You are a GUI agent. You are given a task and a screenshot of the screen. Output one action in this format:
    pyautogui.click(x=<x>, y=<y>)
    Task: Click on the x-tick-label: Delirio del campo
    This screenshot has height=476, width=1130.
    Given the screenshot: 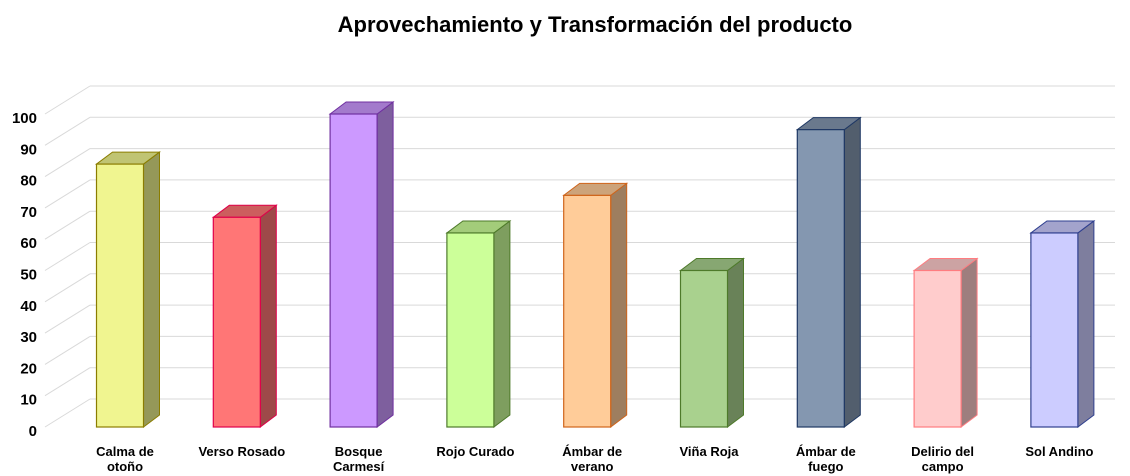 What is the action you would take?
    pyautogui.click(x=943, y=459)
    